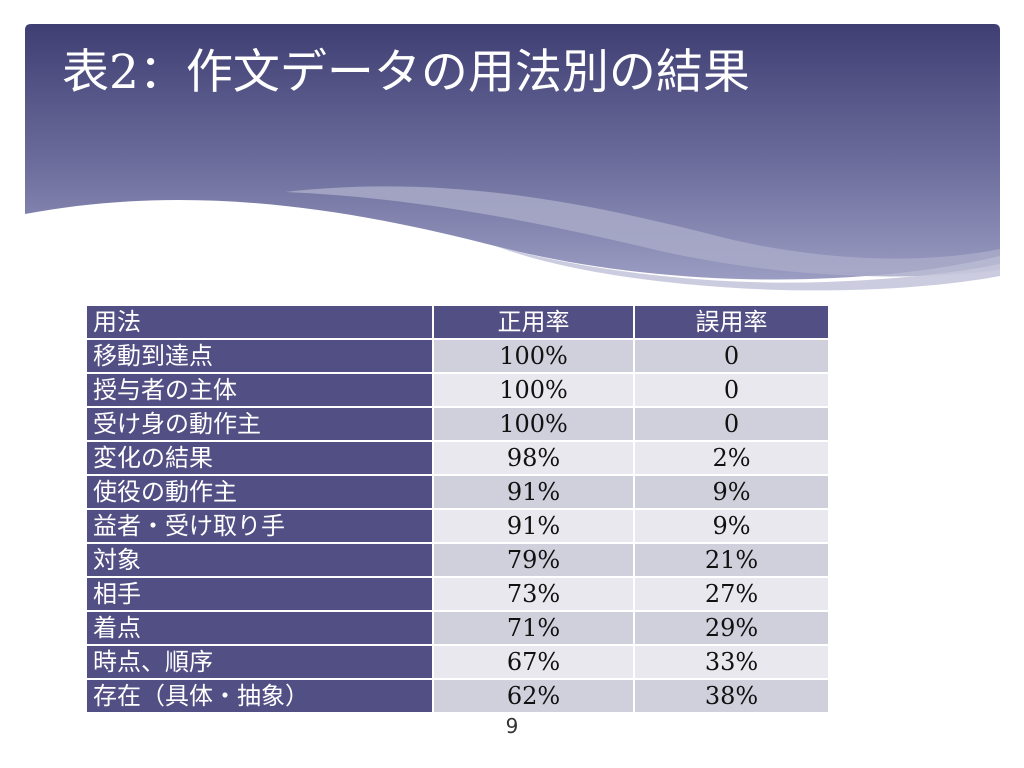 The height and width of the screenshot is (768, 1024). Describe the element at coordinates (731, 322) in the screenshot. I see `header-error-rate: 誤用率` at that location.